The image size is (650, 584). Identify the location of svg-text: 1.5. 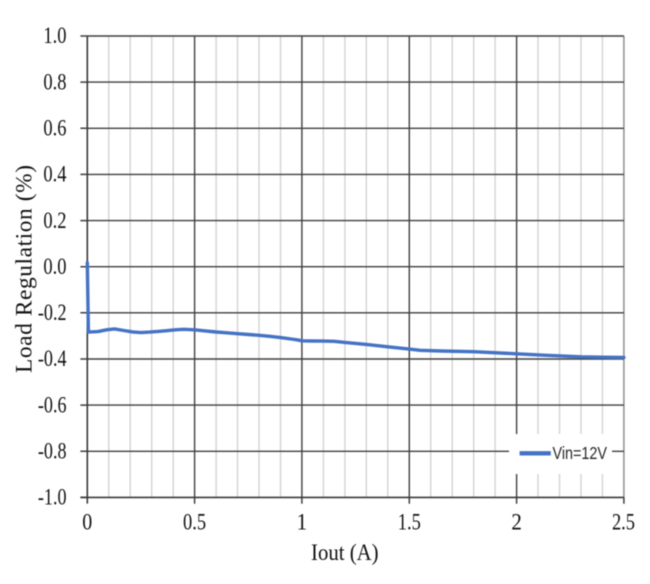
(409, 523).